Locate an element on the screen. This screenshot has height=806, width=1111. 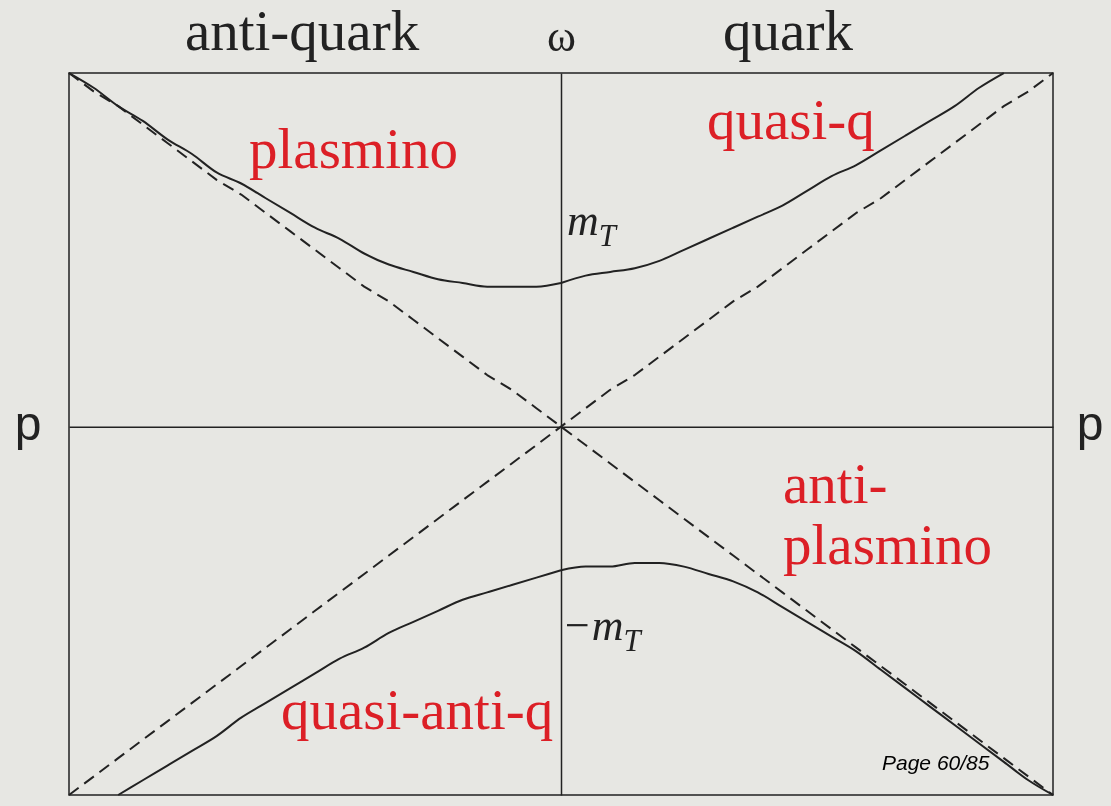
x-axis-title: p is located at coordinates (1090, 423).